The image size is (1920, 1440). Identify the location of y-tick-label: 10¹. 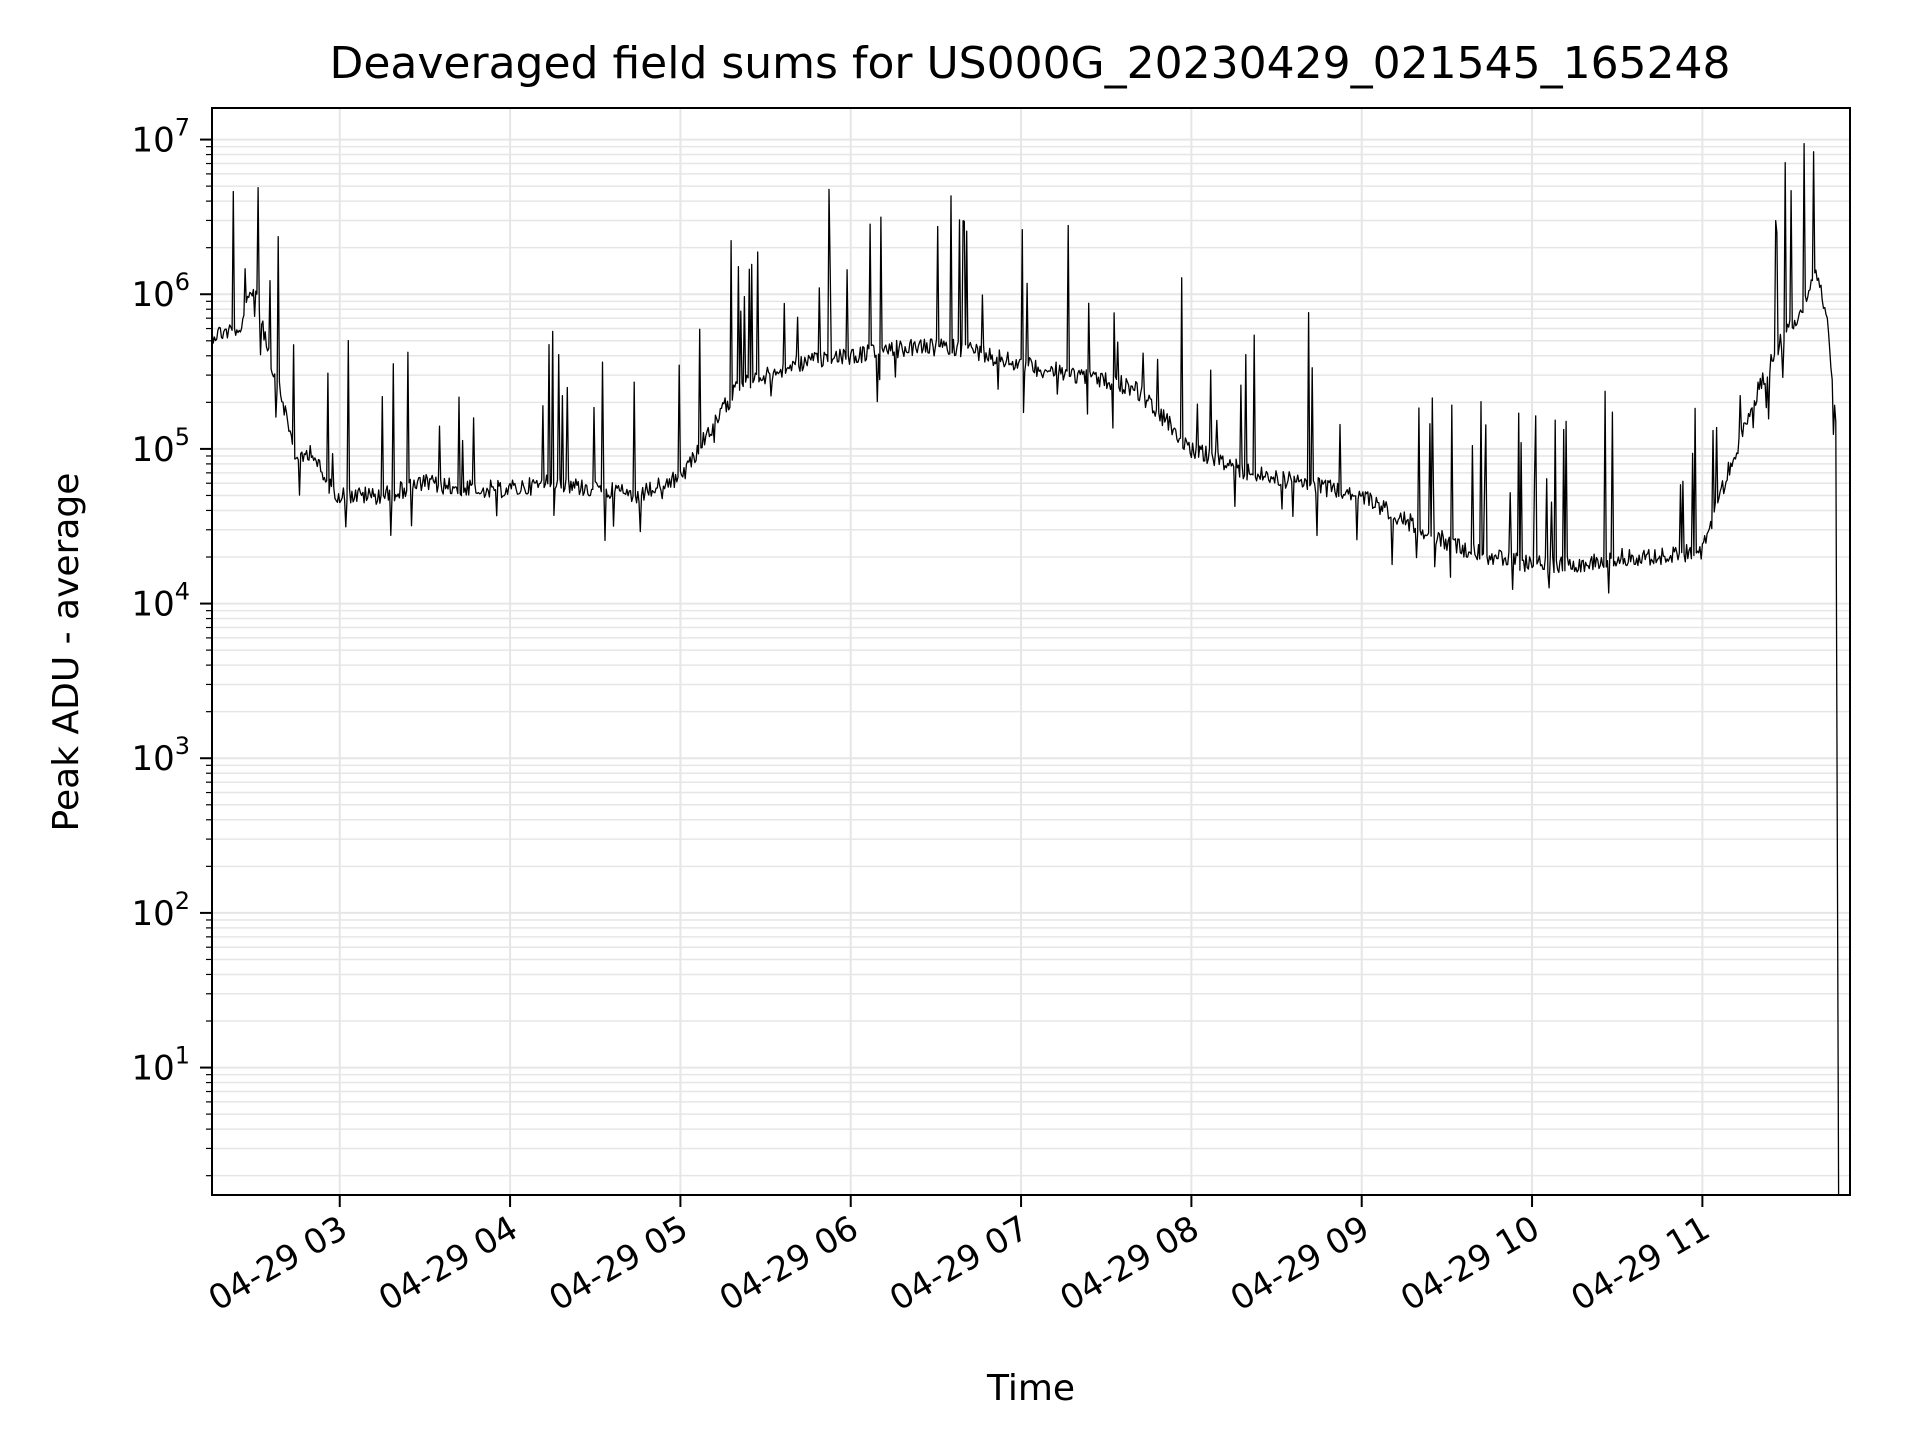
(160, 1065).